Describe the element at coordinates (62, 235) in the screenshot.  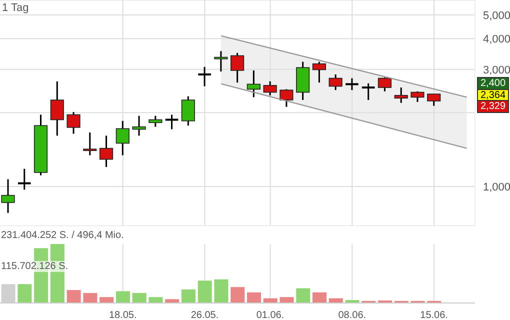
I see `text: 231.404.252 S. / 496,4 Mio.` at that location.